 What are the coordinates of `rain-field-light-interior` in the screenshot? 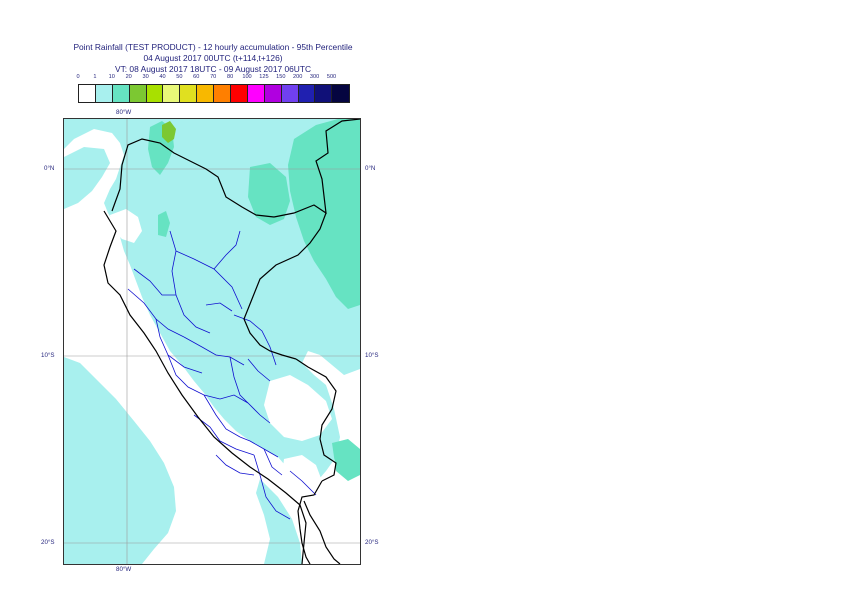 It's located at (220, 357).